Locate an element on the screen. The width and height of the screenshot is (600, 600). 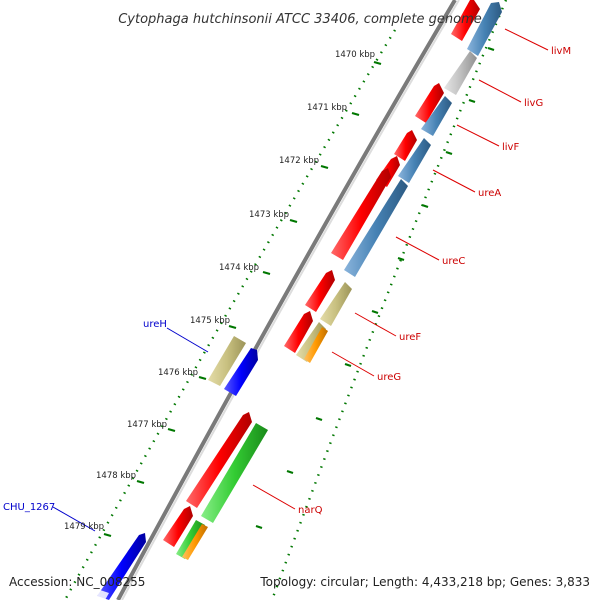
gene-label-ureA: ureA is located at coordinates (489, 193).